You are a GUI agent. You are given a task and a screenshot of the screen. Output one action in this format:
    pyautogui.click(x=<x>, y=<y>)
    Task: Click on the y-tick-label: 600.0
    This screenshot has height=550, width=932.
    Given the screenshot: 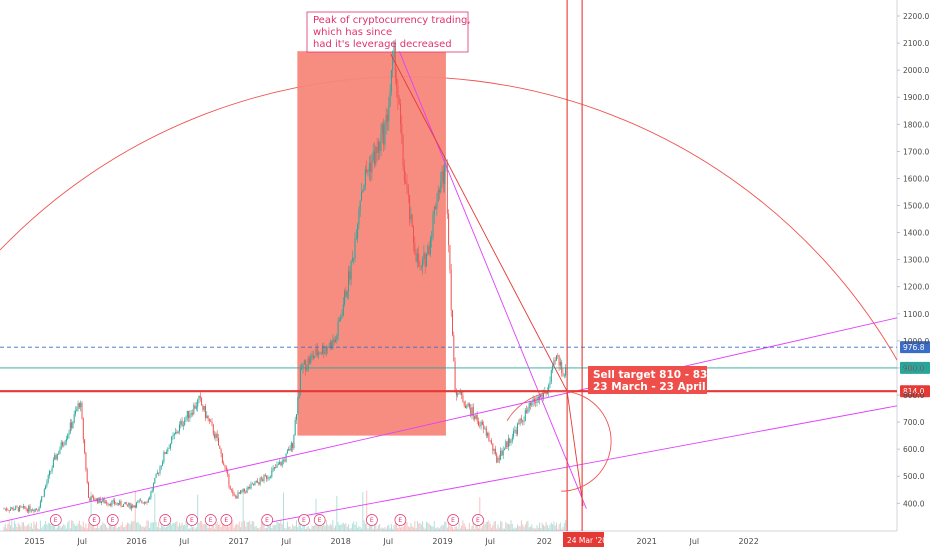 What is the action you would take?
    pyautogui.click(x=914, y=449)
    